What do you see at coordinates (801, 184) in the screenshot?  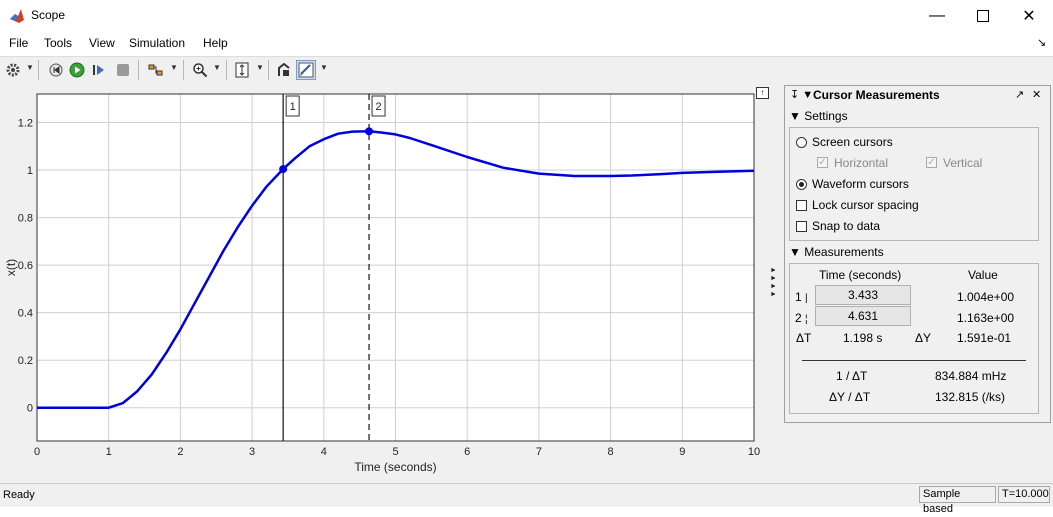 I see `waveform-cursors-radio` at bounding box center [801, 184].